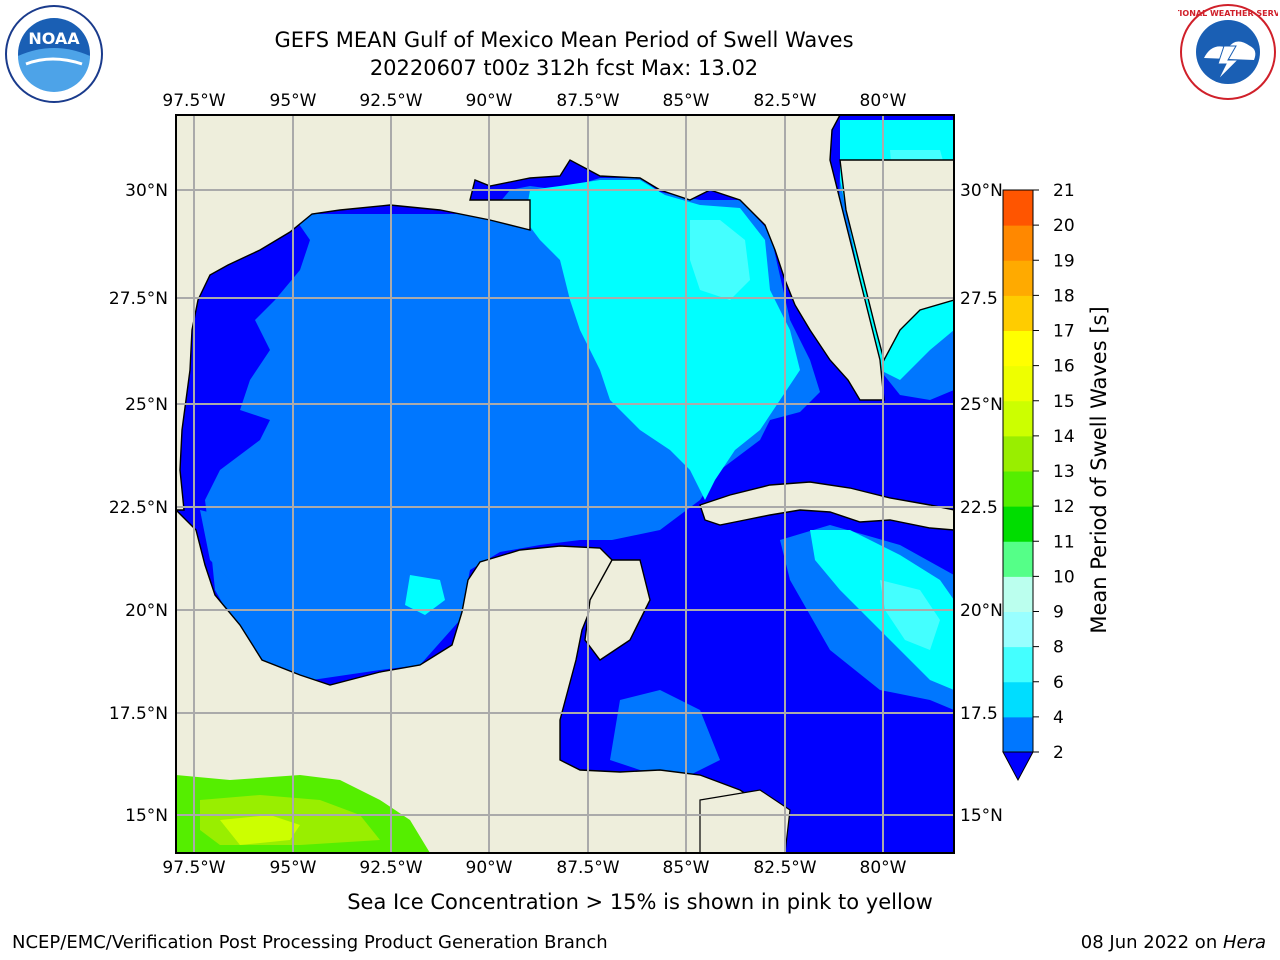 This screenshot has height=960, width=1280. What do you see at coordinates (138, 714) in the screenshot?
I see `lat-label-left: 17.5°N` at bounding box center [138, 714].